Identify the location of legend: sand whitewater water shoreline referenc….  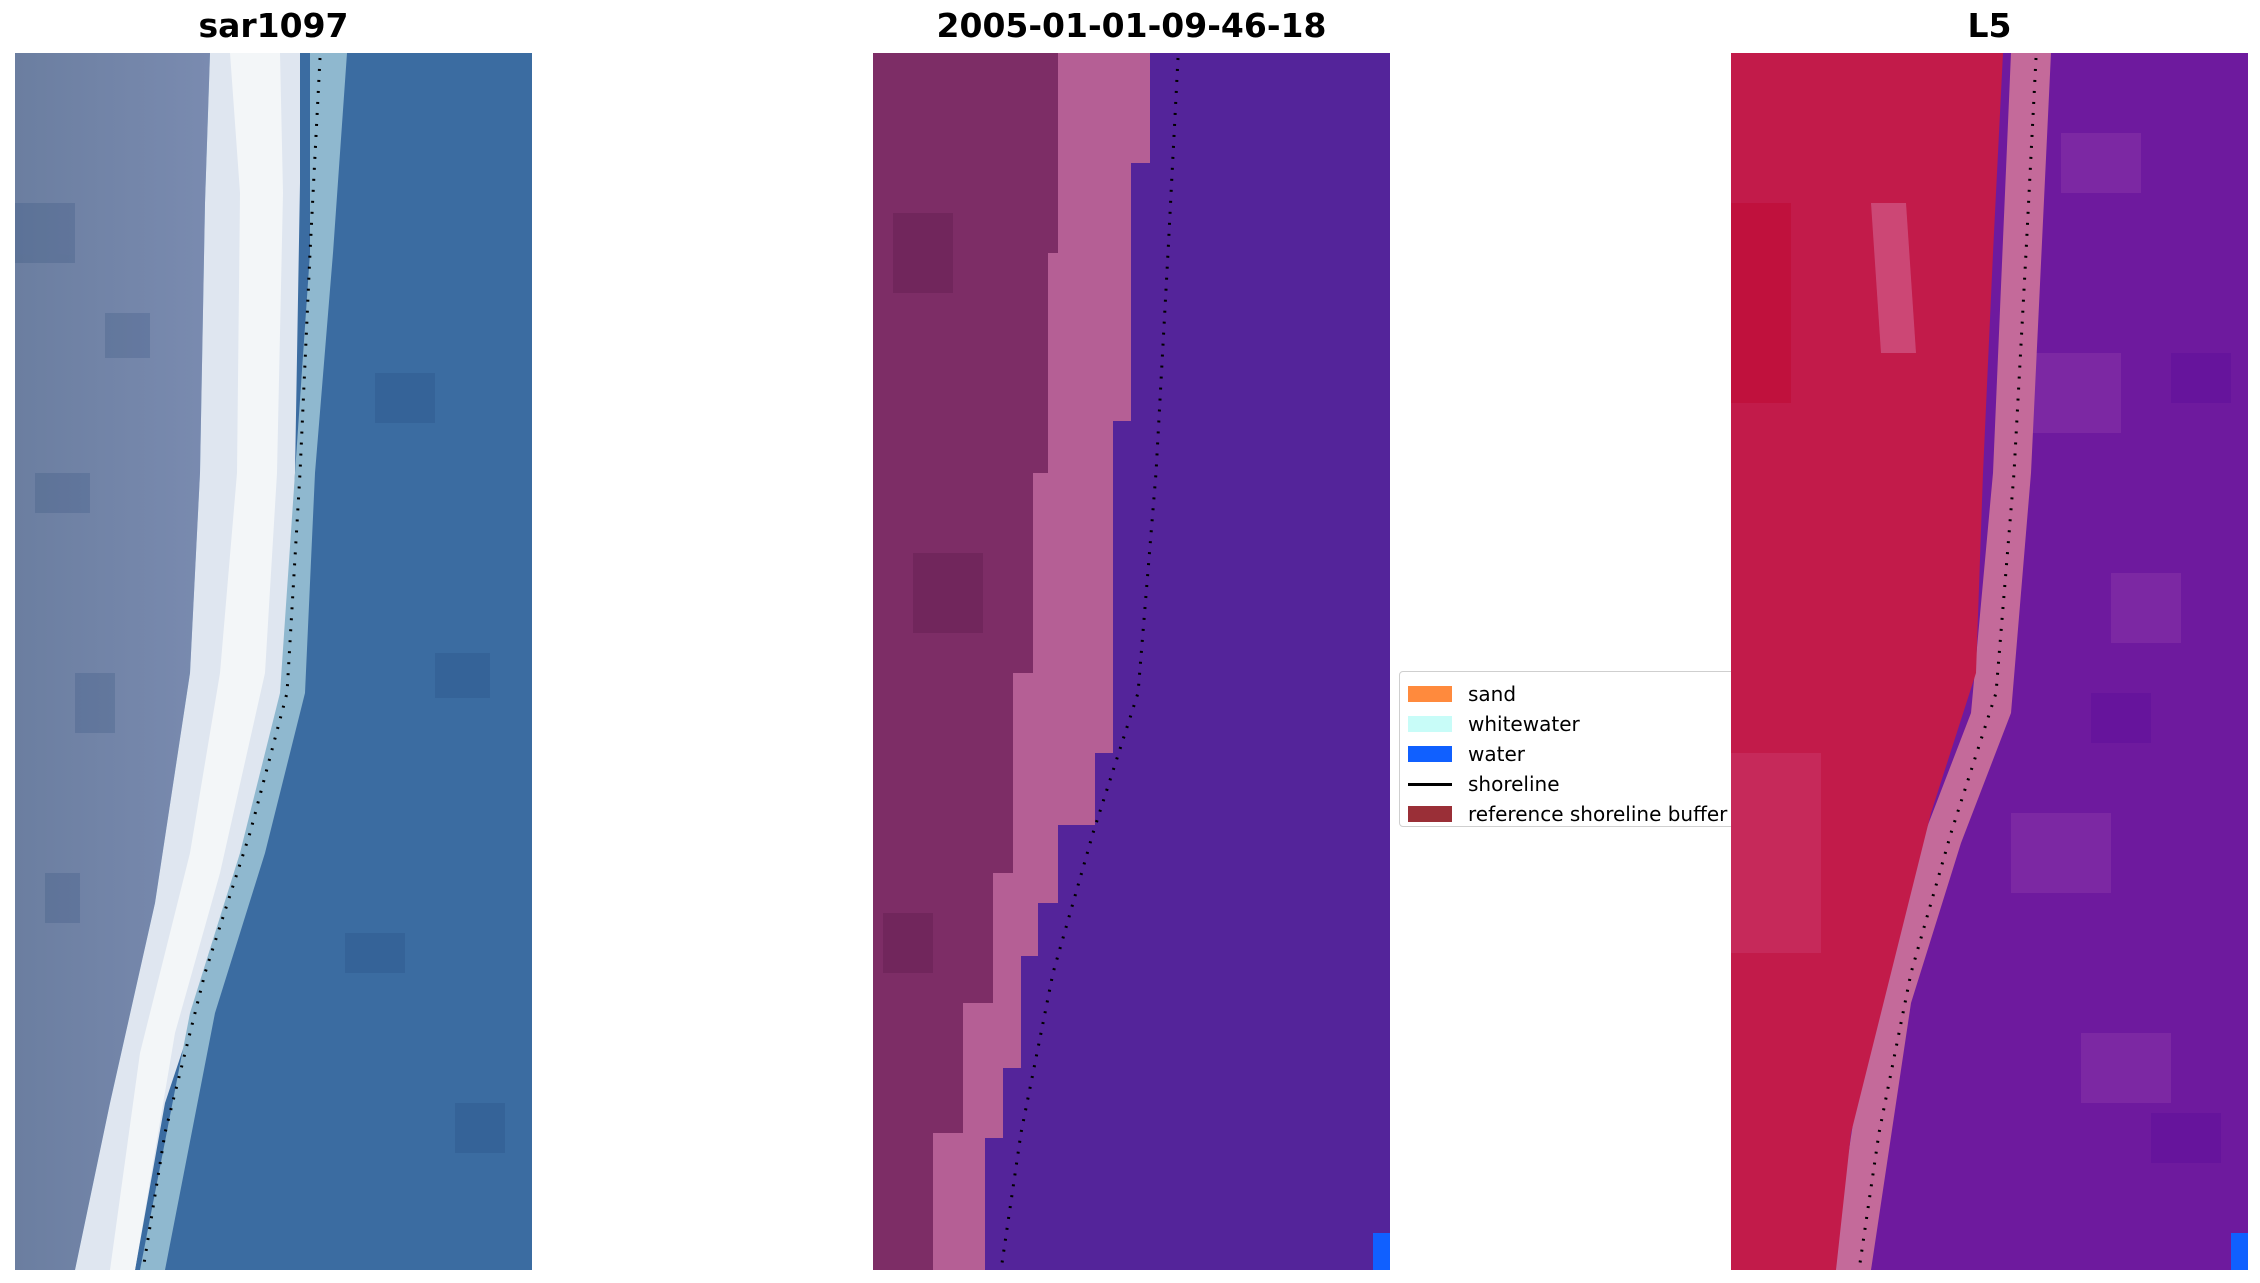
(1569, 749).